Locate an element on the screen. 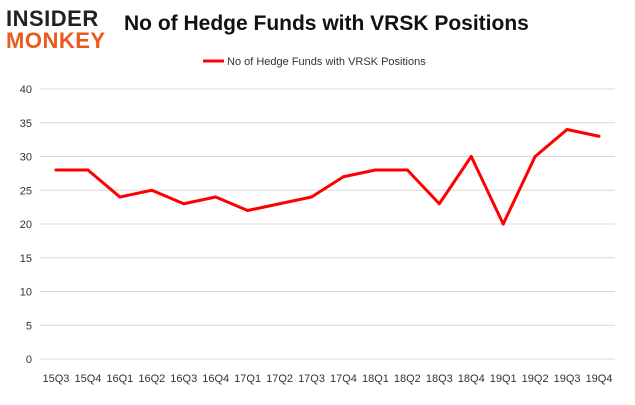  chart-title: No of Hedge Funds with VRSK Positions is located at coordinates (326, 23).